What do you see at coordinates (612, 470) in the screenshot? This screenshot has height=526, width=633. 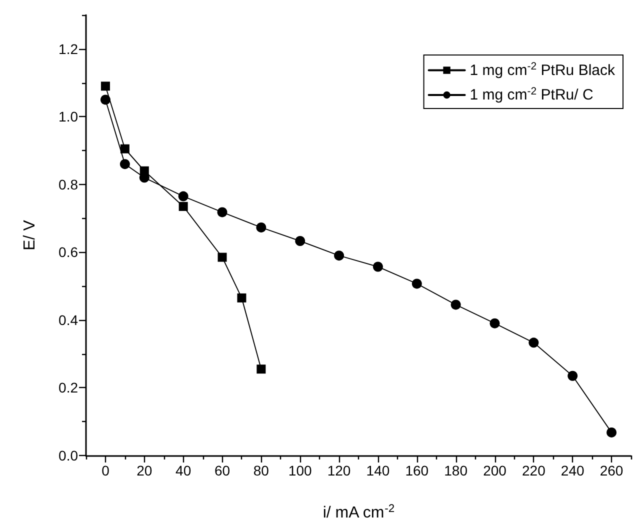 I see `x-tick-label: 260` at bounding box center [612, 470].